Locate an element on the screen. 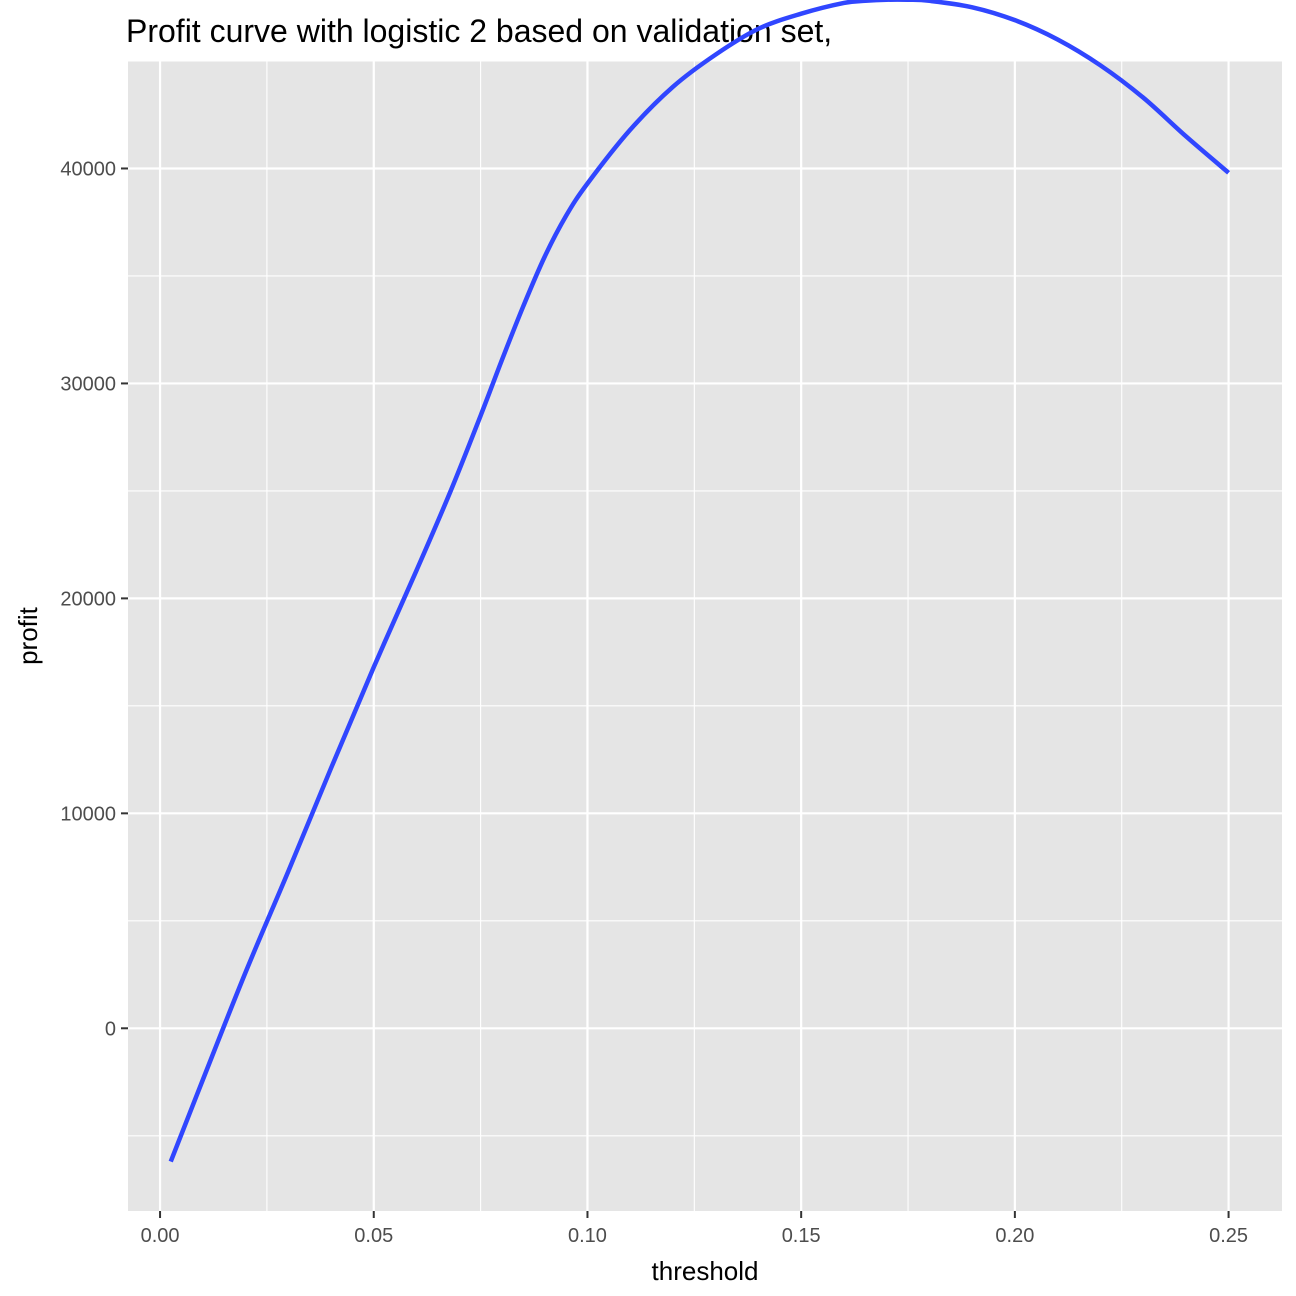 This screenshot has height=1296, width=1296. y-tick-label: 40000 is located at coordinates (88, 169).